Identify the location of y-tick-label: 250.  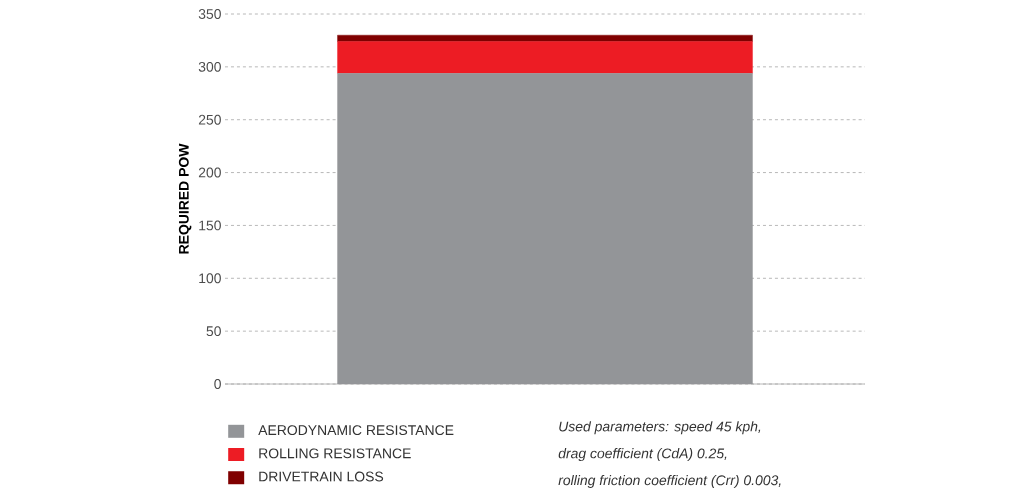
(209, 119).